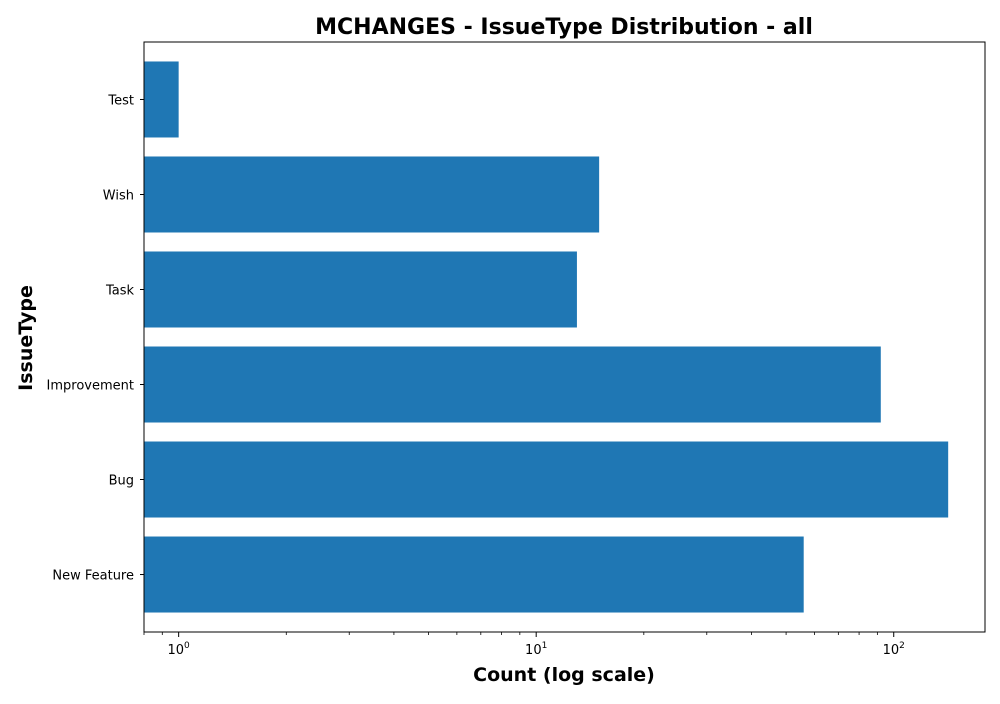 The image size is (1000, 704). Describe the element at coordinates (121, 481) in the screenshot. I see `y-tick-label: Bug` at that location.